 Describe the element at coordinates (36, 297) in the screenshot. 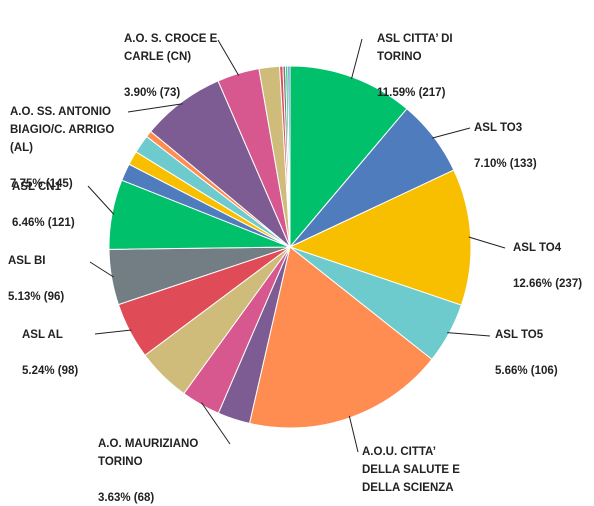

I see `slice-value-label: 5.13% (96)` at that location.